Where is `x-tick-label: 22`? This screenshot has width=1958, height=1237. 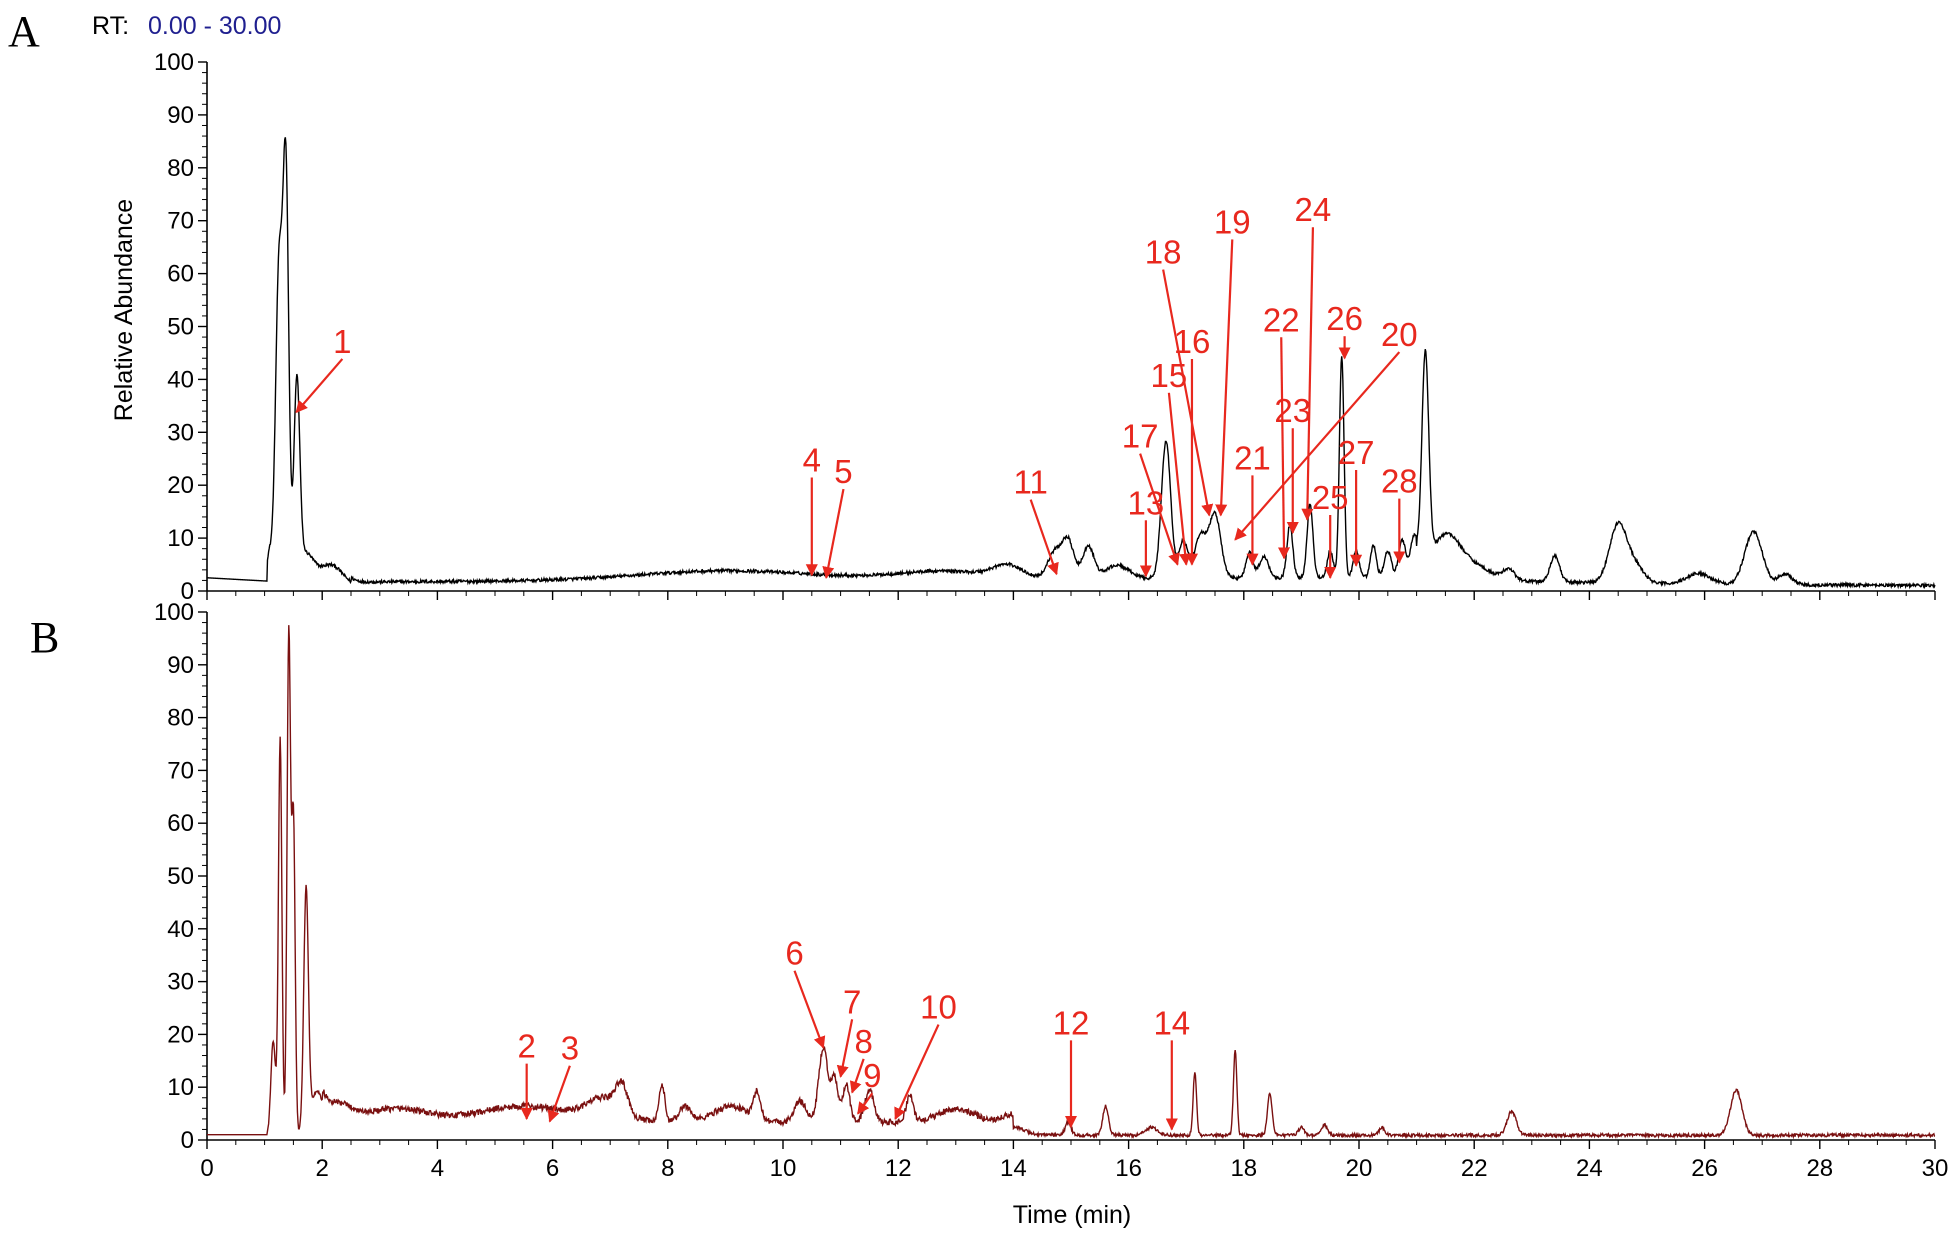
x-tick-label: 22 is located at coordinates (1474, 1168).